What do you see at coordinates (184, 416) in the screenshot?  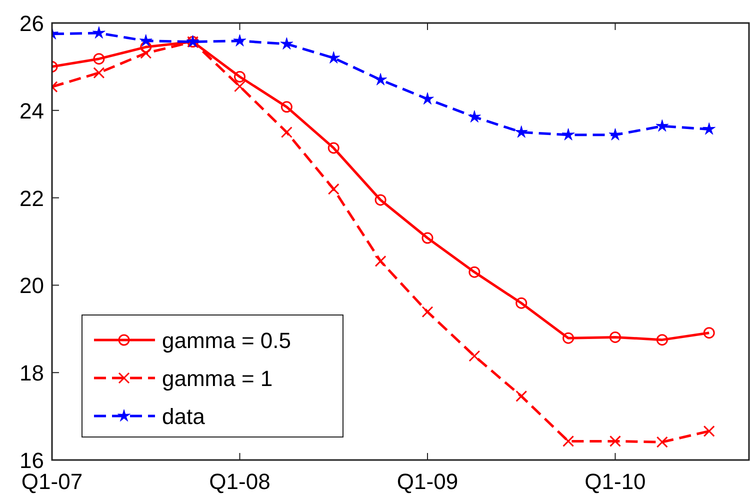 I see `legend-label: data` at bounding box center [184, 416].